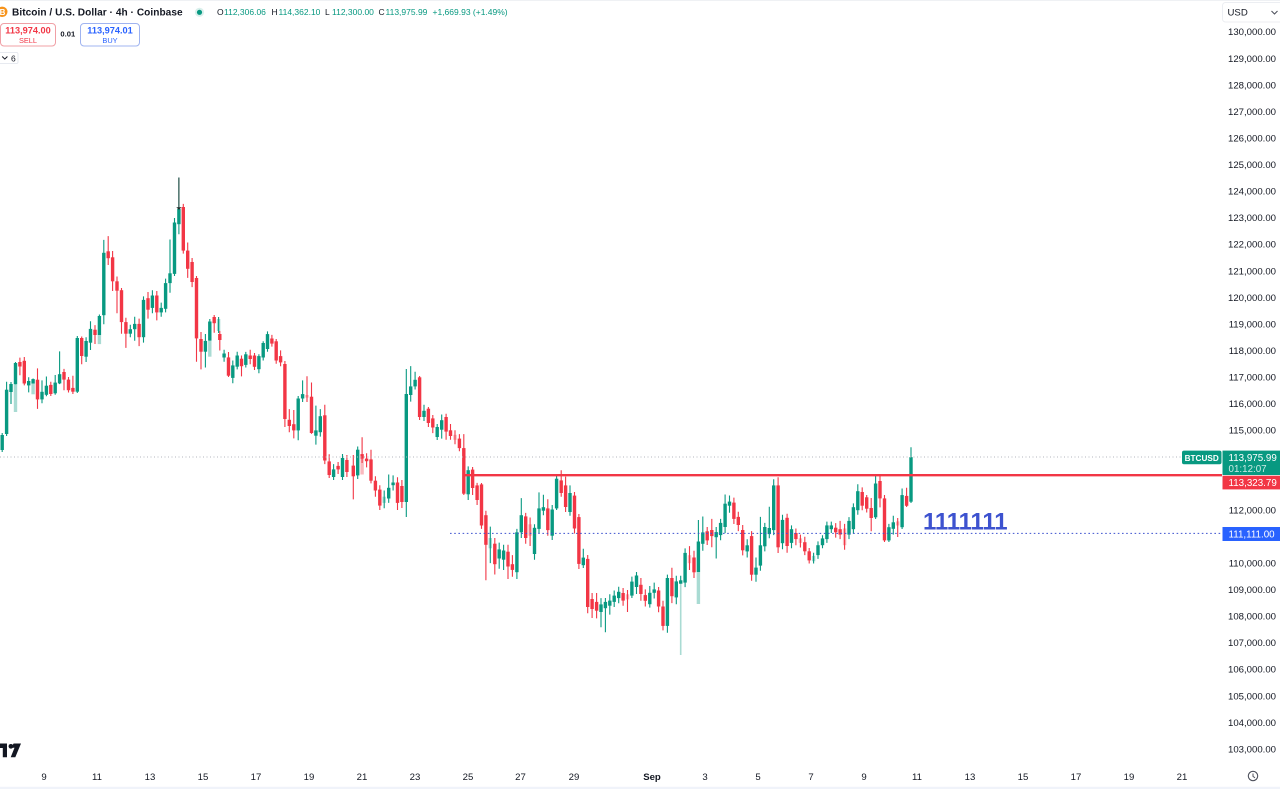  Describe the element at coordinates (28, 40) in the screenshot. I see `svg-text: SELL` at that location.